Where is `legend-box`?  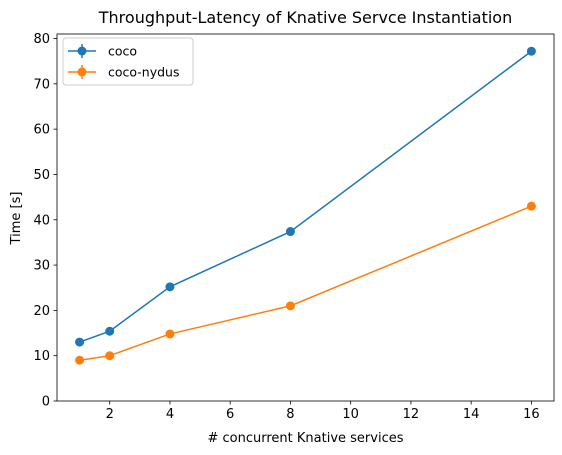
legend-box is located at coordinates (128, 61).